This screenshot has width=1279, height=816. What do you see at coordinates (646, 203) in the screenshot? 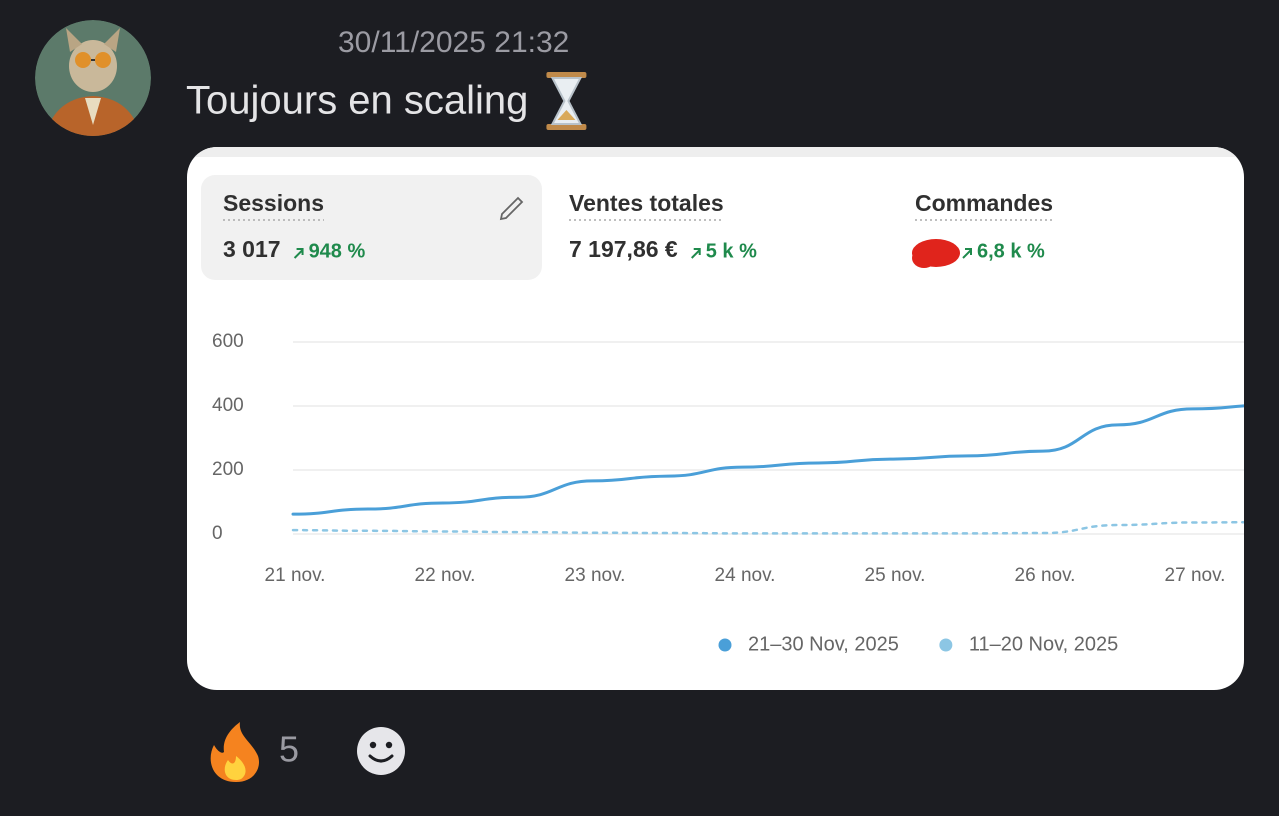
I see `metric-label: Ventes totales` at bounding box center [646, 203].